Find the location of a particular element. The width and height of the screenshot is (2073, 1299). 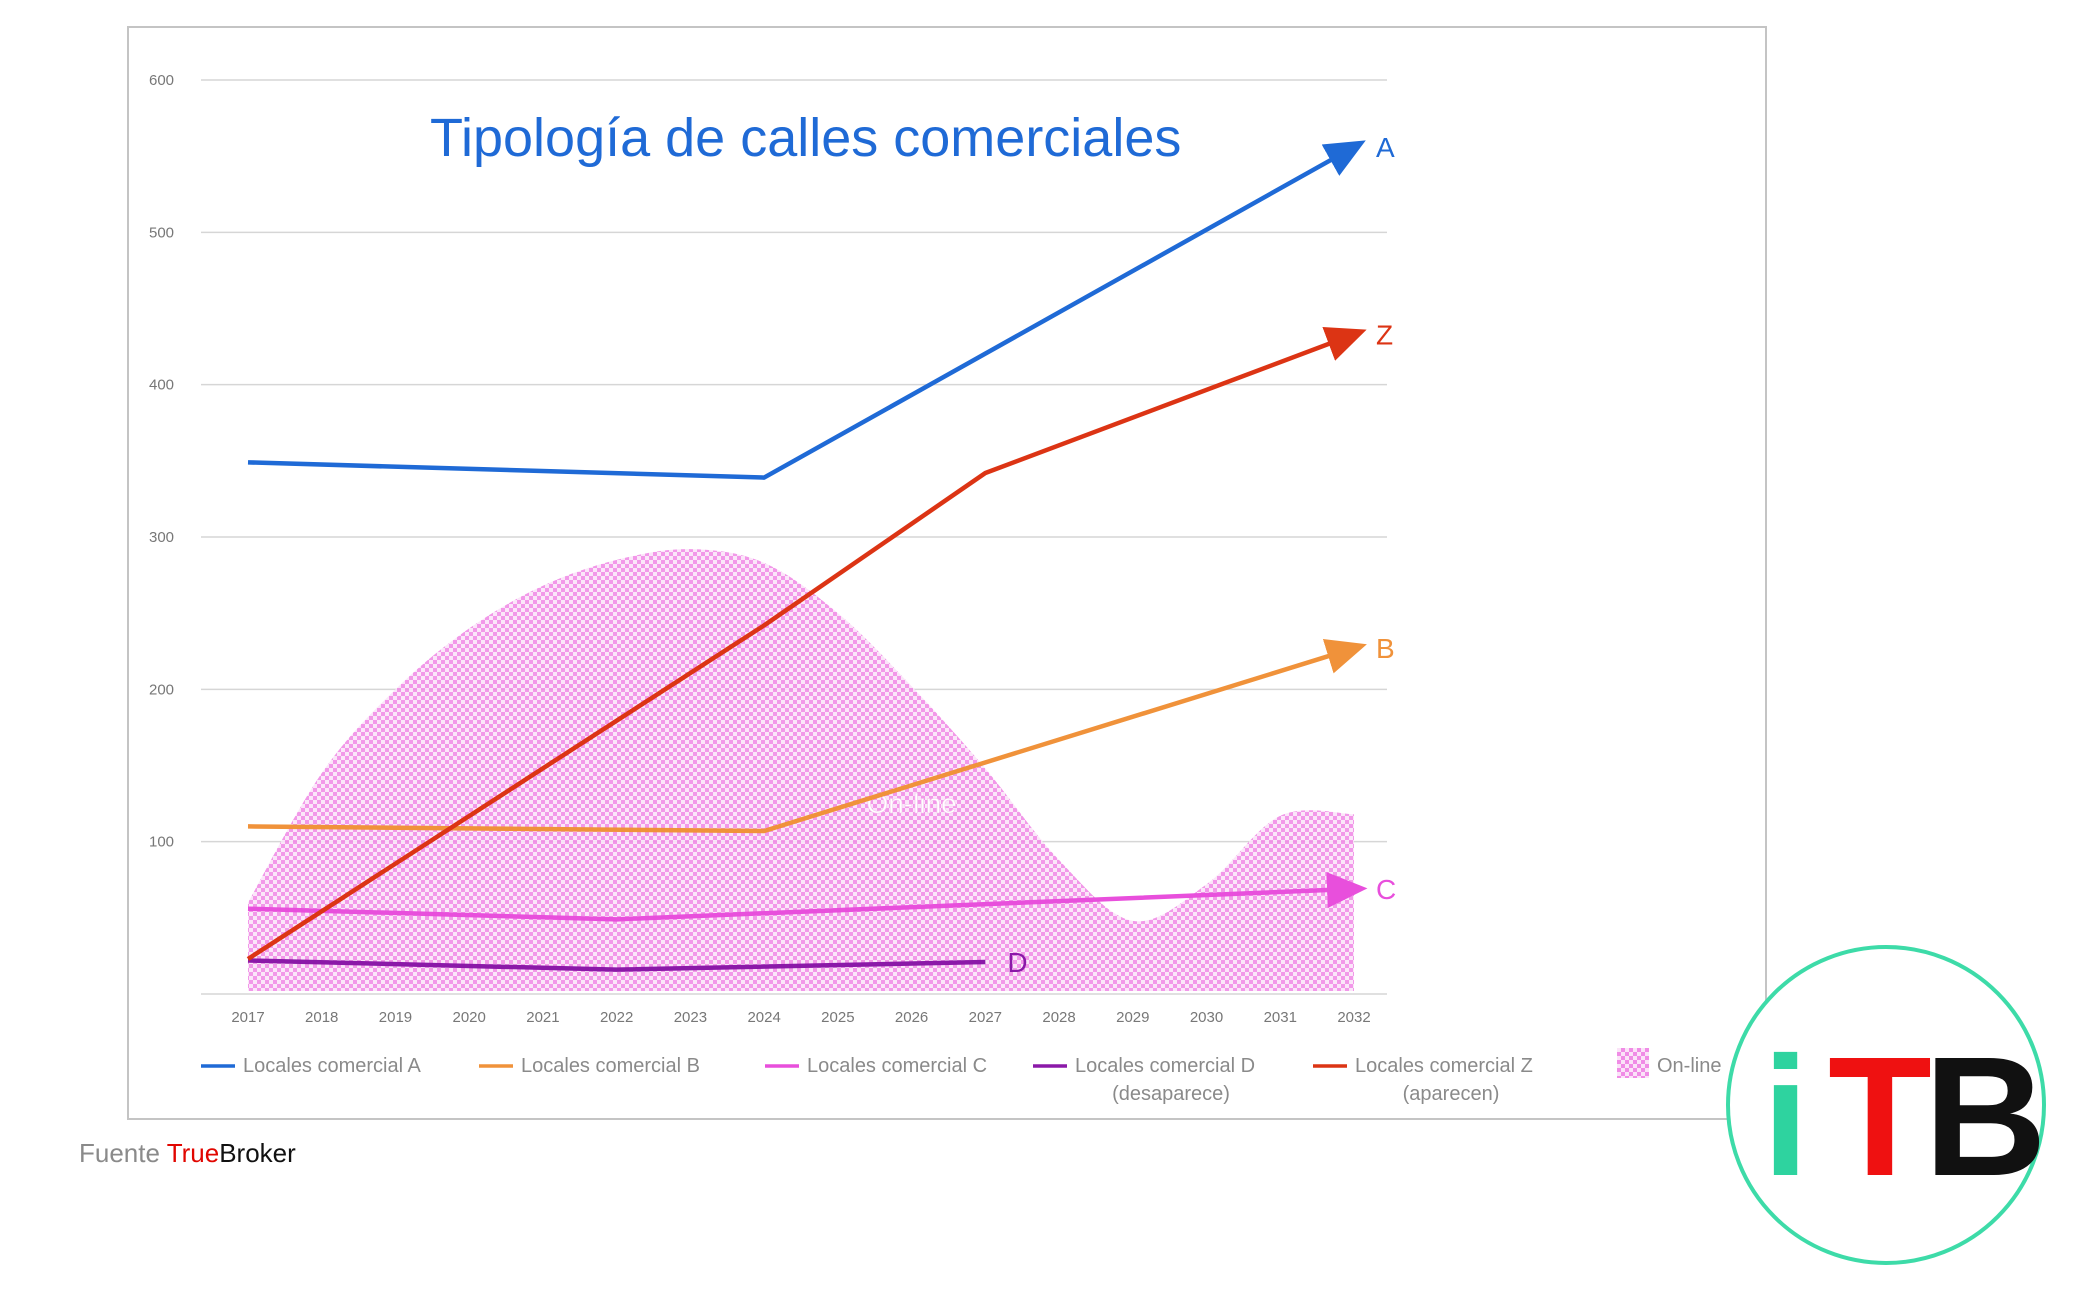

x-tick-label: 2024 is located at coordinates (763, 1017).